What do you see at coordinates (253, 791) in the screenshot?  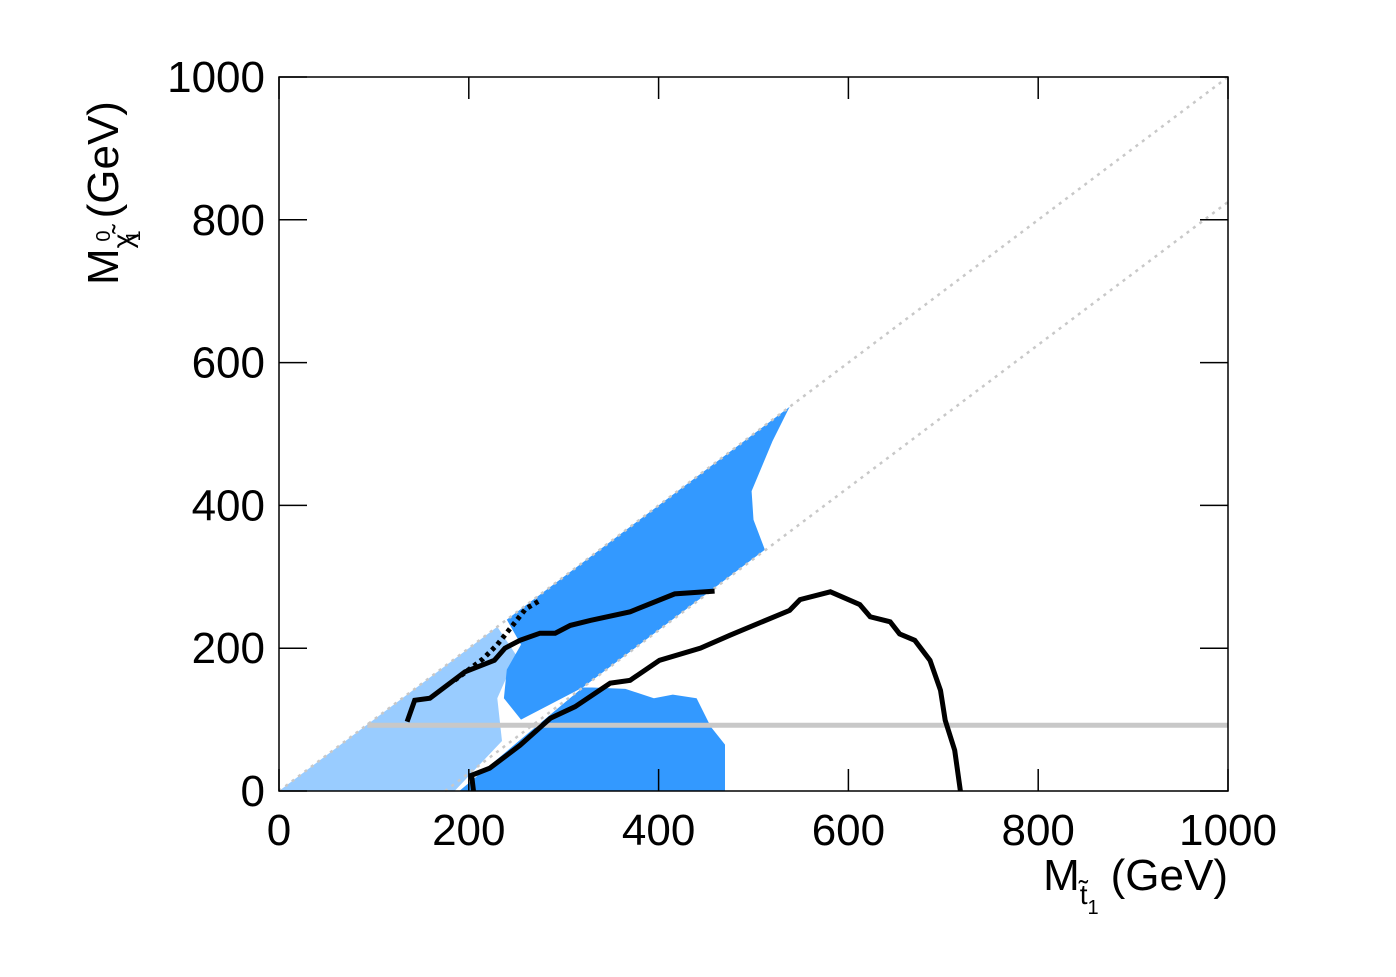 I see `y-tick-label: 0` at bounding box center [253, 791].